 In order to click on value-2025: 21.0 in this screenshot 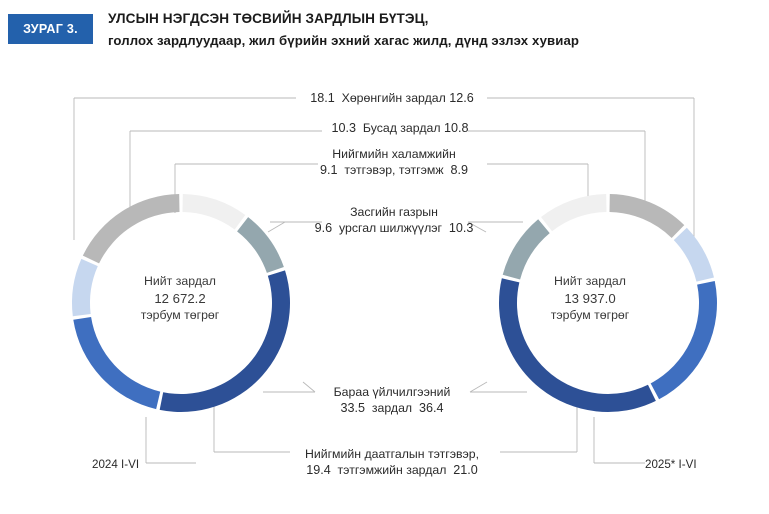, I will do `click(465, 470)`.